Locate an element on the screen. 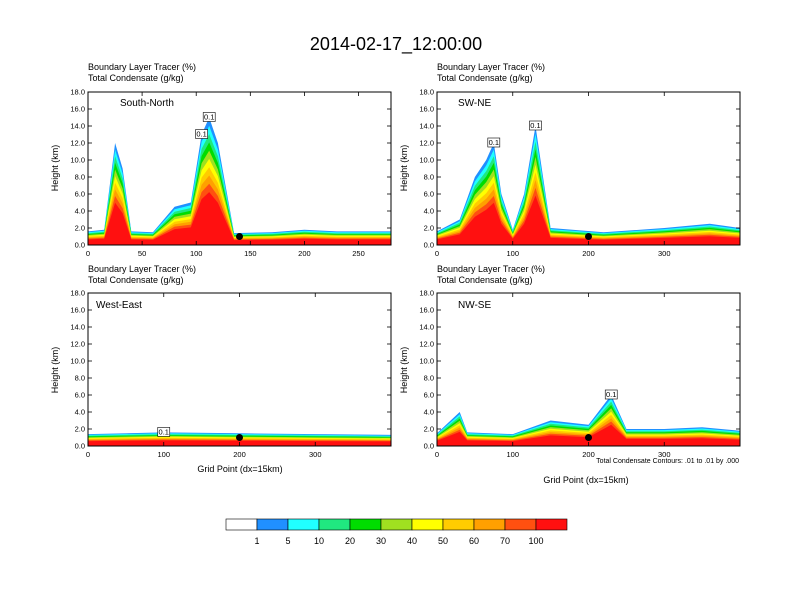 The image size is (792, 612). x-axis-label: Grid Point (dx=15km) is located at coordinates (239, 469).